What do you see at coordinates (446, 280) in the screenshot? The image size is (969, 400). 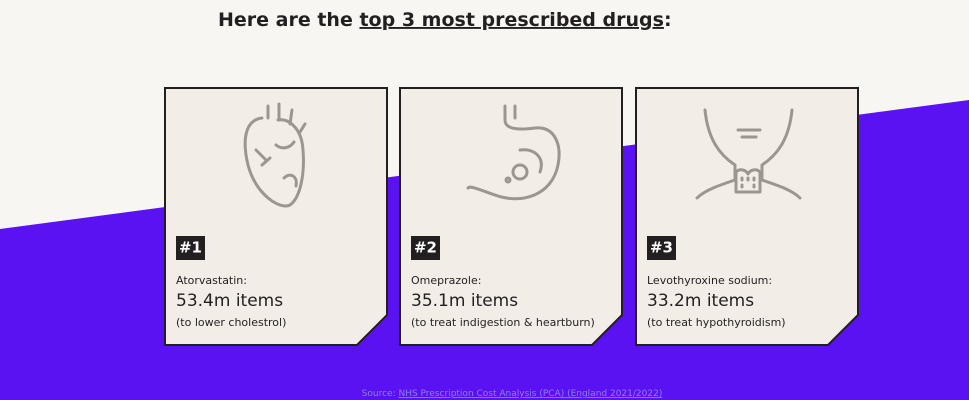 I see `drug-name: Omeprazole:` at bounding box center [446, 280].